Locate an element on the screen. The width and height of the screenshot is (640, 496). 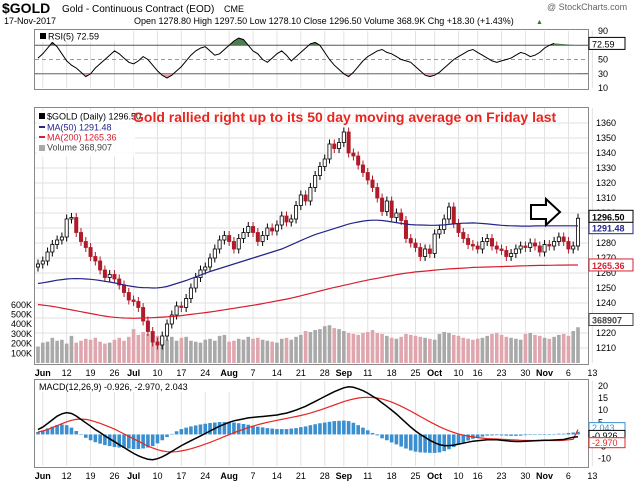
exchange-label: CME is located at coordinates (234, 9).